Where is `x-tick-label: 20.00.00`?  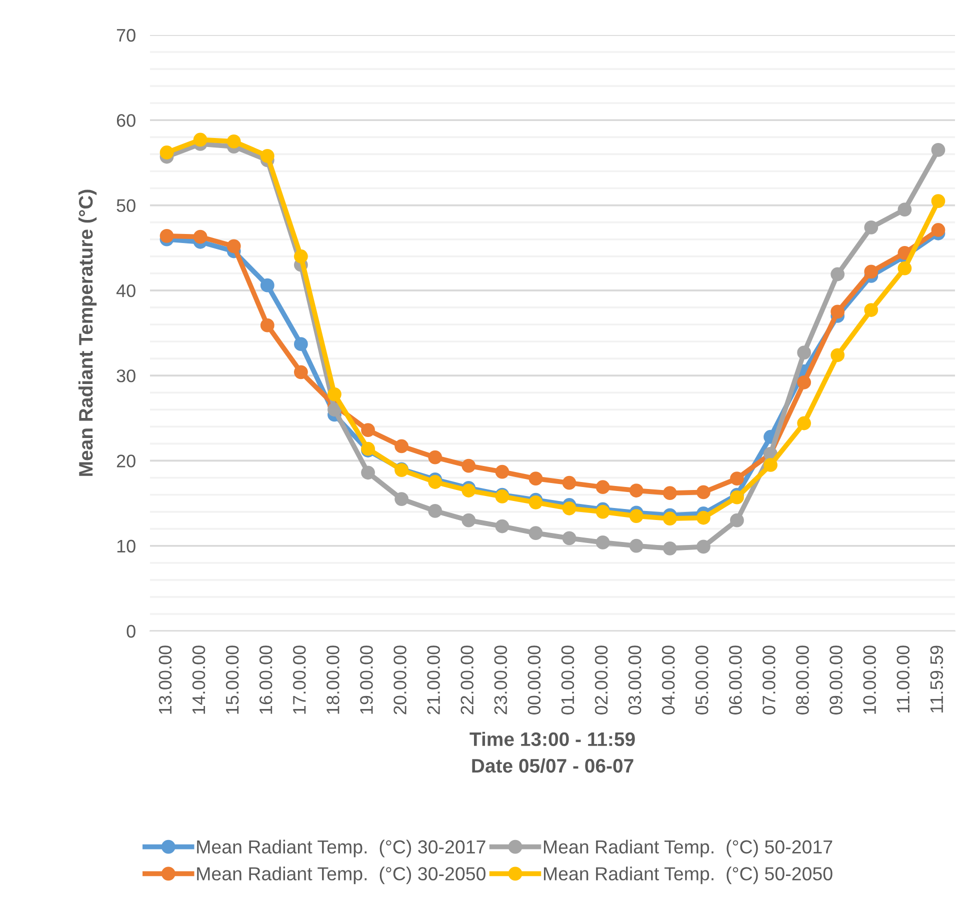
x-tick-label: 20.00.00 is located at coordinates (400, 680).